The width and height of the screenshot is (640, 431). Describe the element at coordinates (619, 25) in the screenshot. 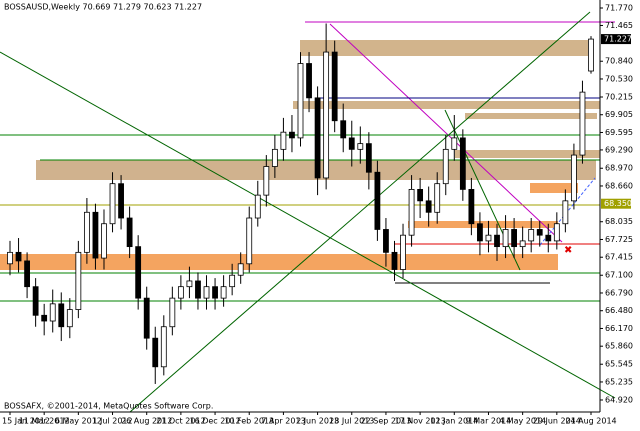

I see `y-tick-label: 71.465` at that location.